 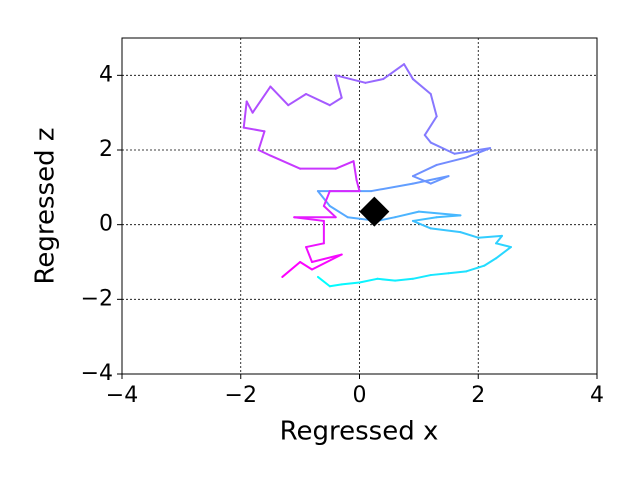 What do you see at coordinates (241, 395) in the screenshot?
I see `x-tick-label: −2` at bounding box center [241, 395].